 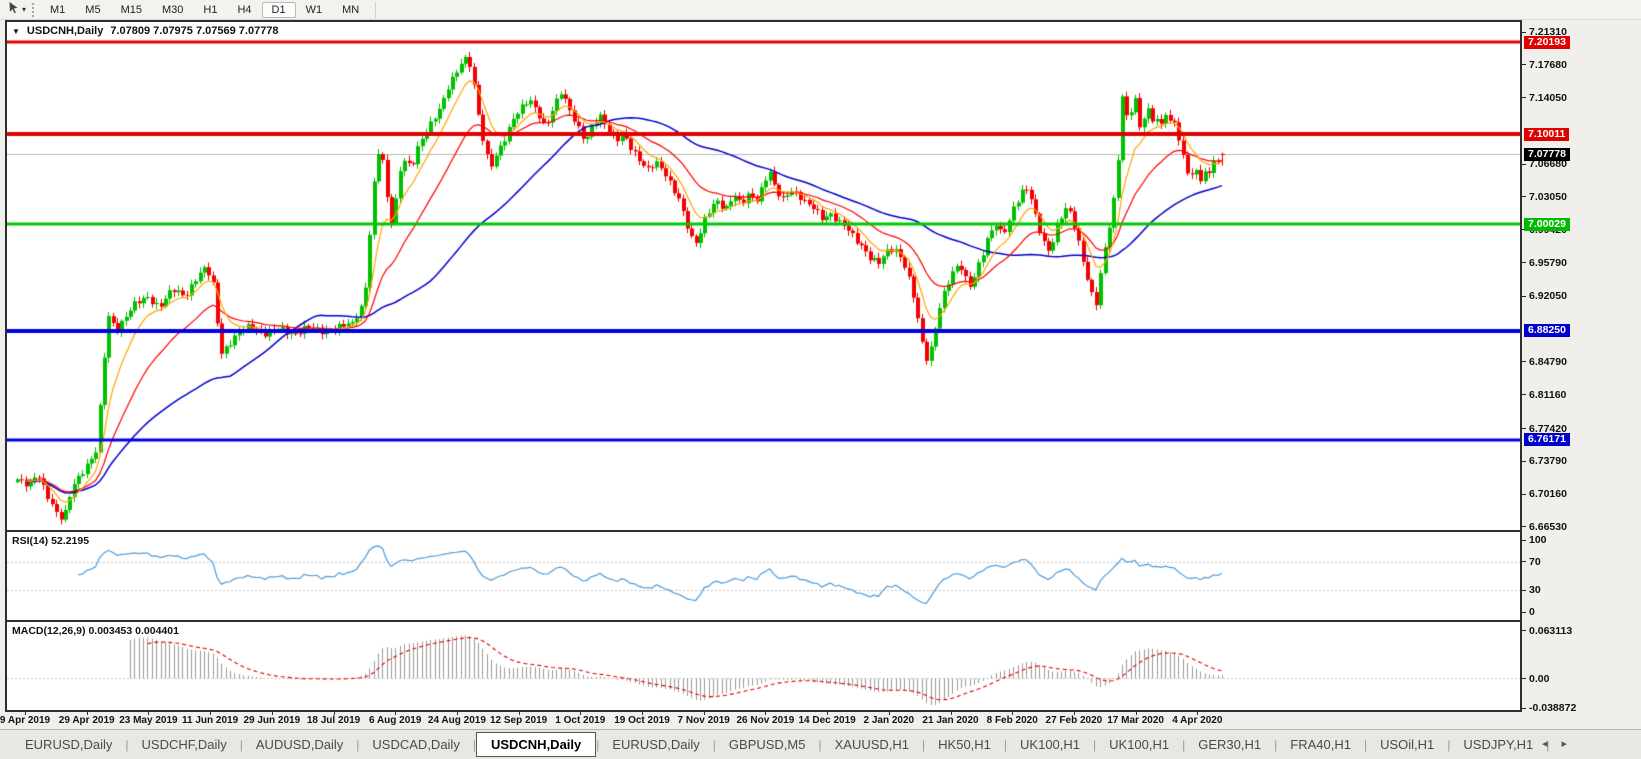 What do you see at coordinates (1547, 224) in the screenshot?
I see `price-level-badge: 7.00029` at bounding box center [1547, 224].